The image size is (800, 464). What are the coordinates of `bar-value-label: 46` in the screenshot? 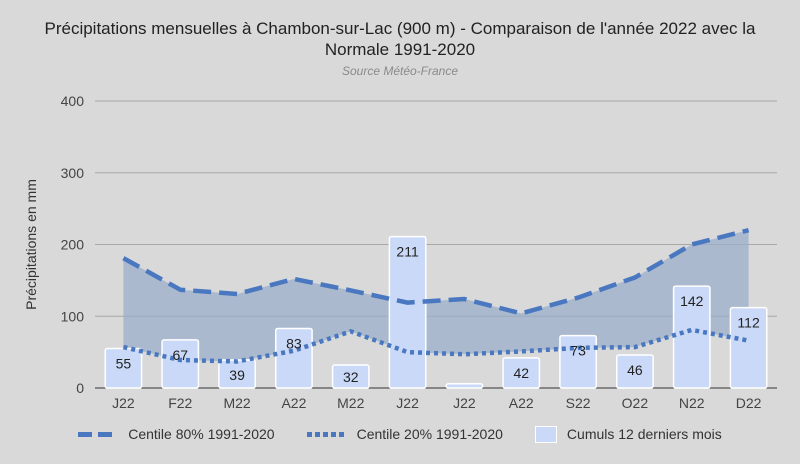 It's located at (635, 370).